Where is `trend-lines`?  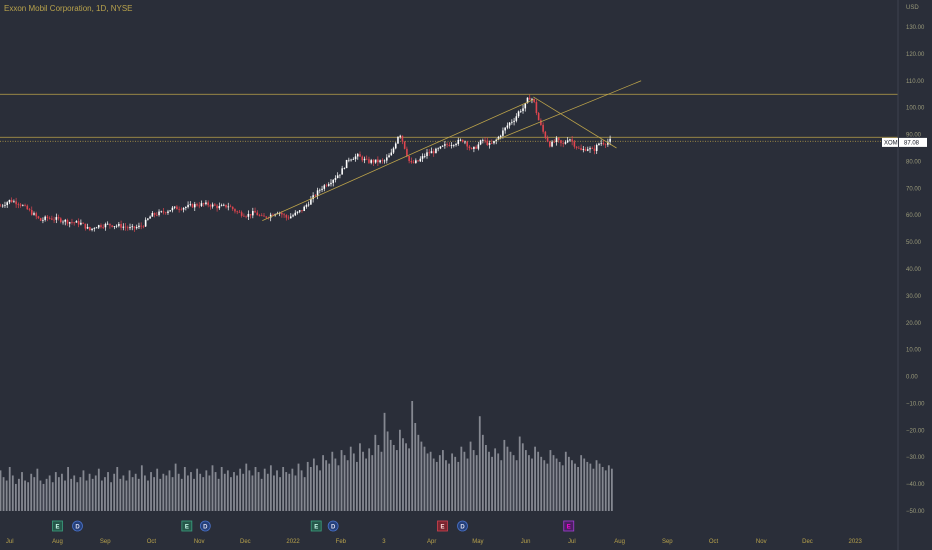 trend-lines is located at coordinates (452, 150).